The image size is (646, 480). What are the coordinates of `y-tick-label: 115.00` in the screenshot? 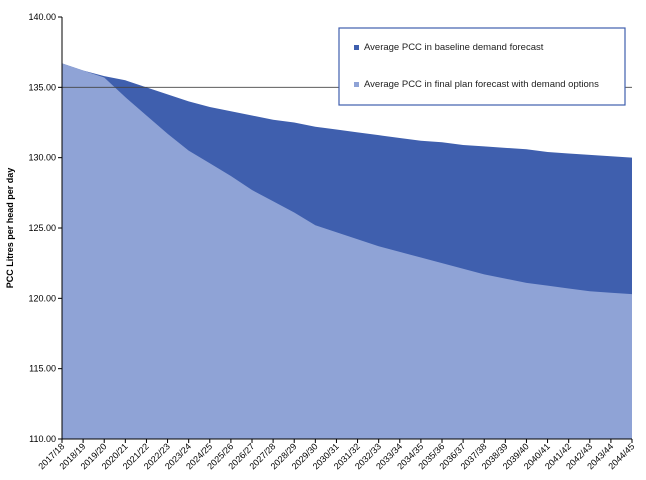 It's located at (42, 369).